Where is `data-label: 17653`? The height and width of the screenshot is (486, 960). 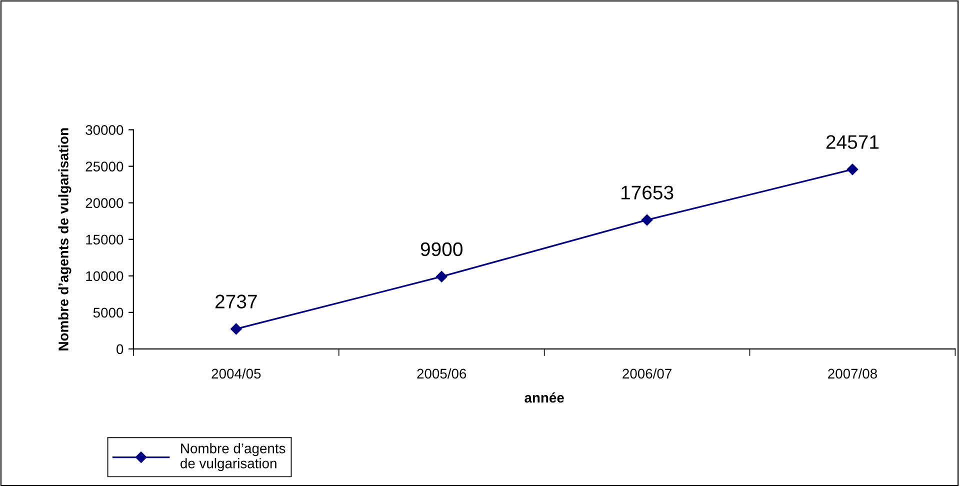
data-label: 17653 is located at coordinates (647, 193).